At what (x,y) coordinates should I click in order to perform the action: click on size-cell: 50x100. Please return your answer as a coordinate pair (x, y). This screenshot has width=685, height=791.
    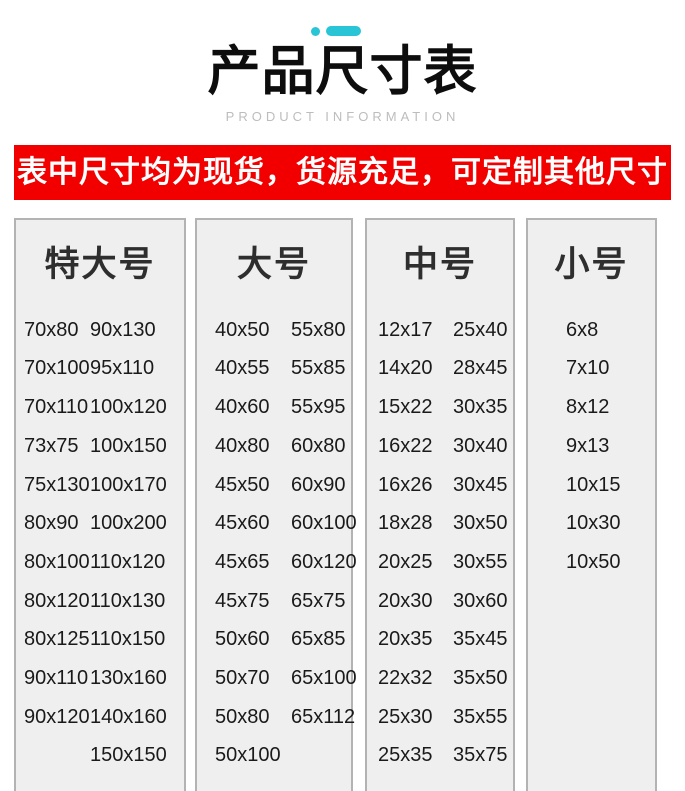
    Looking at the image, I should click on (248, 755).